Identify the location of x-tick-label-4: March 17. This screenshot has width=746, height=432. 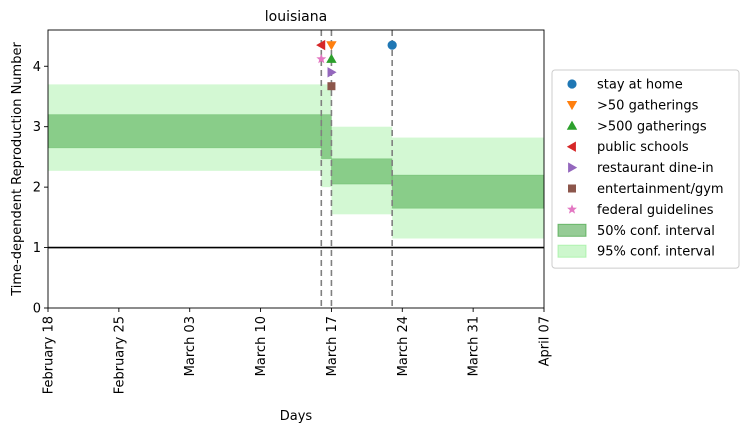
(332, 346).